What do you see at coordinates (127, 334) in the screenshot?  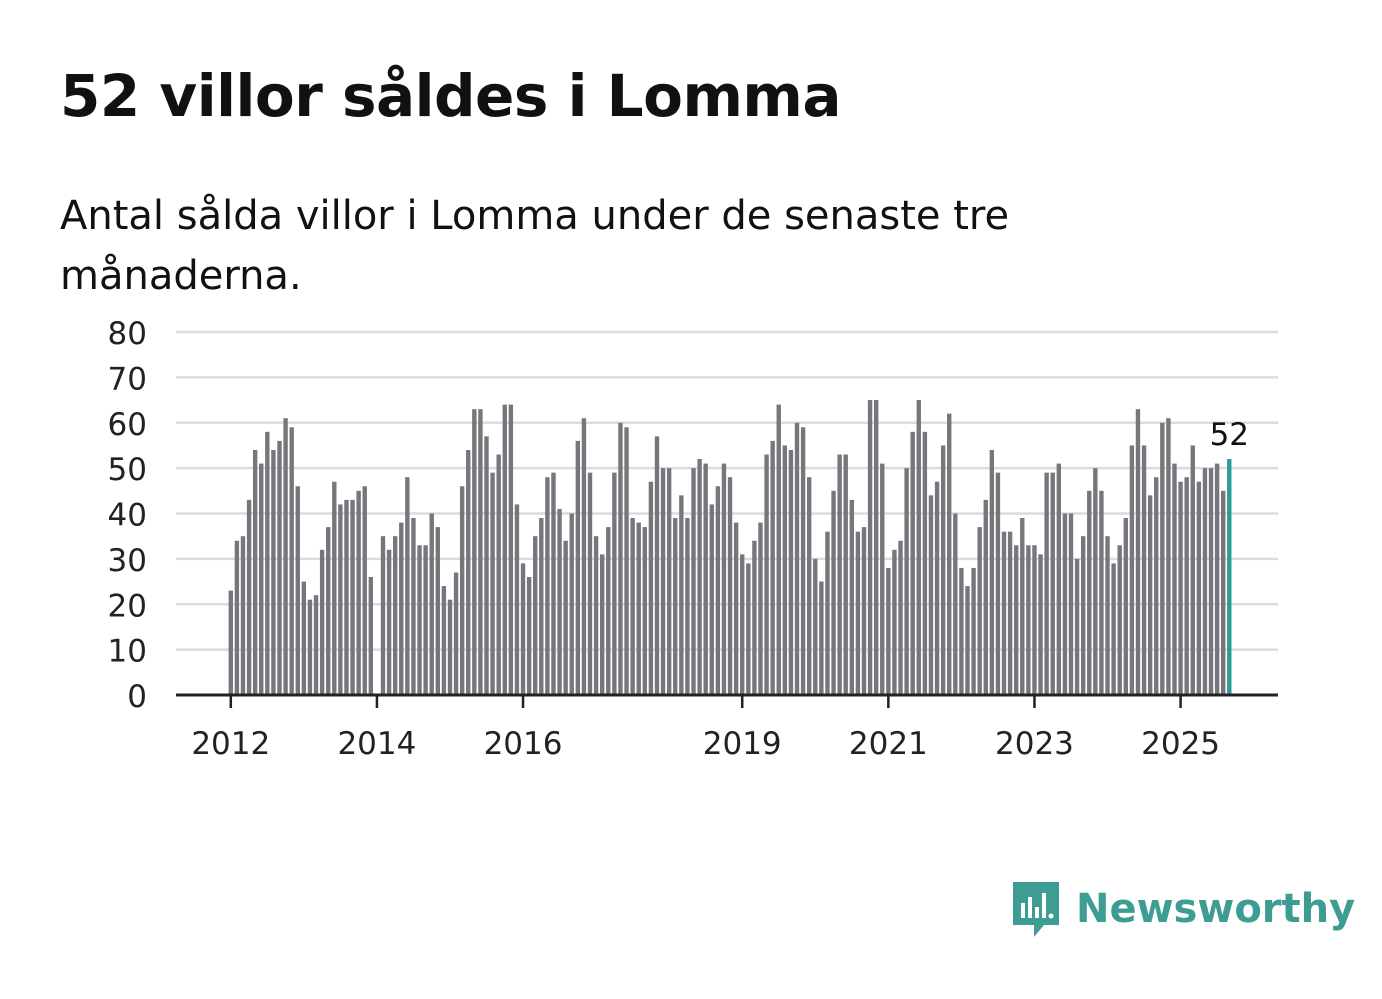 I see `y-tick-label-80: 80` at bounding box center [127, 334].